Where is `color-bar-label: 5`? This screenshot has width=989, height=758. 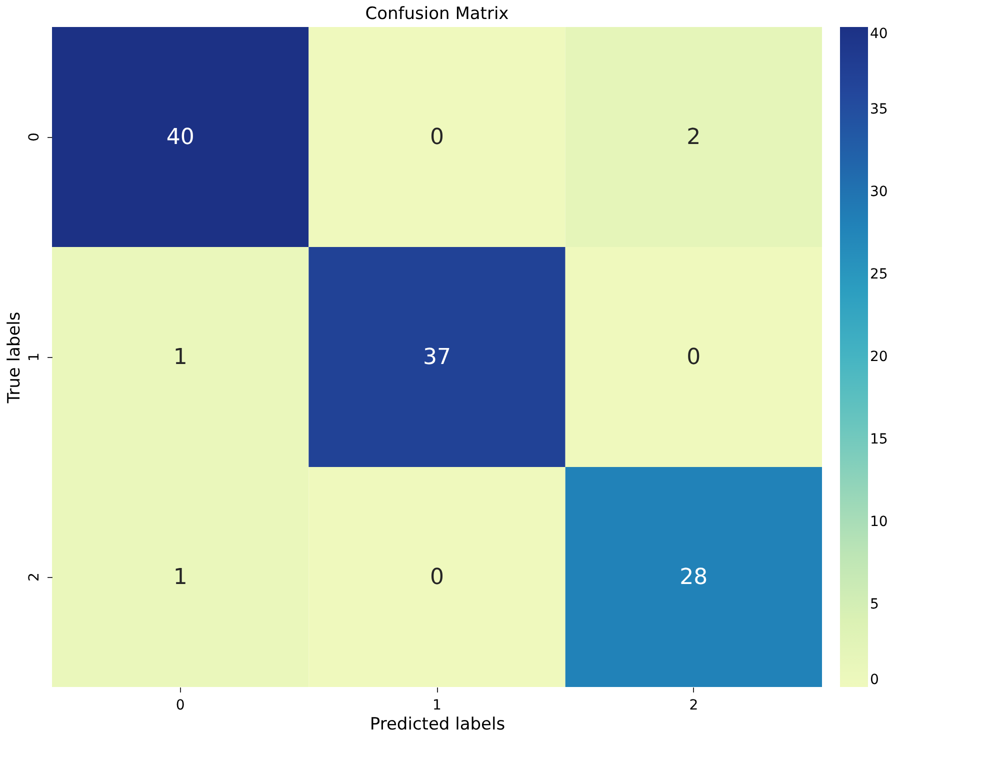 color-bar-label: 5 is located at coordinates (874, 604).